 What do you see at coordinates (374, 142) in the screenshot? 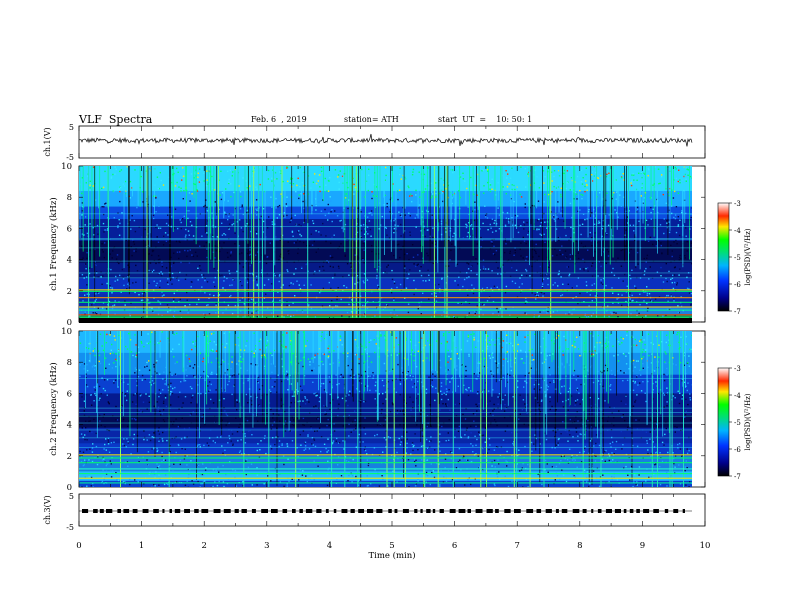
I see `ch1-waveform-panel: 5 -5 ch.1(V)` at bounding box center [374, 142].